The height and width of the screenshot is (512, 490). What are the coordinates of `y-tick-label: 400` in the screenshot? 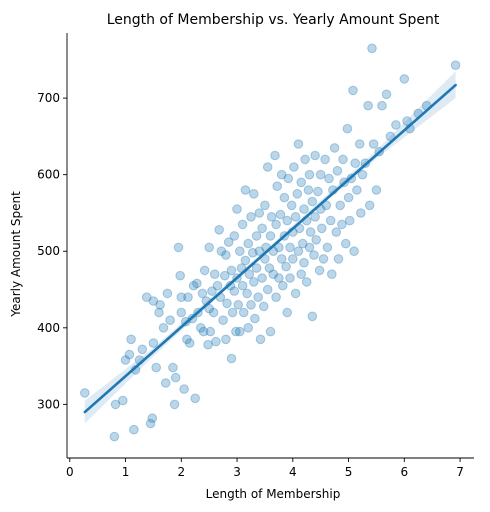 It's located at (48, 328).